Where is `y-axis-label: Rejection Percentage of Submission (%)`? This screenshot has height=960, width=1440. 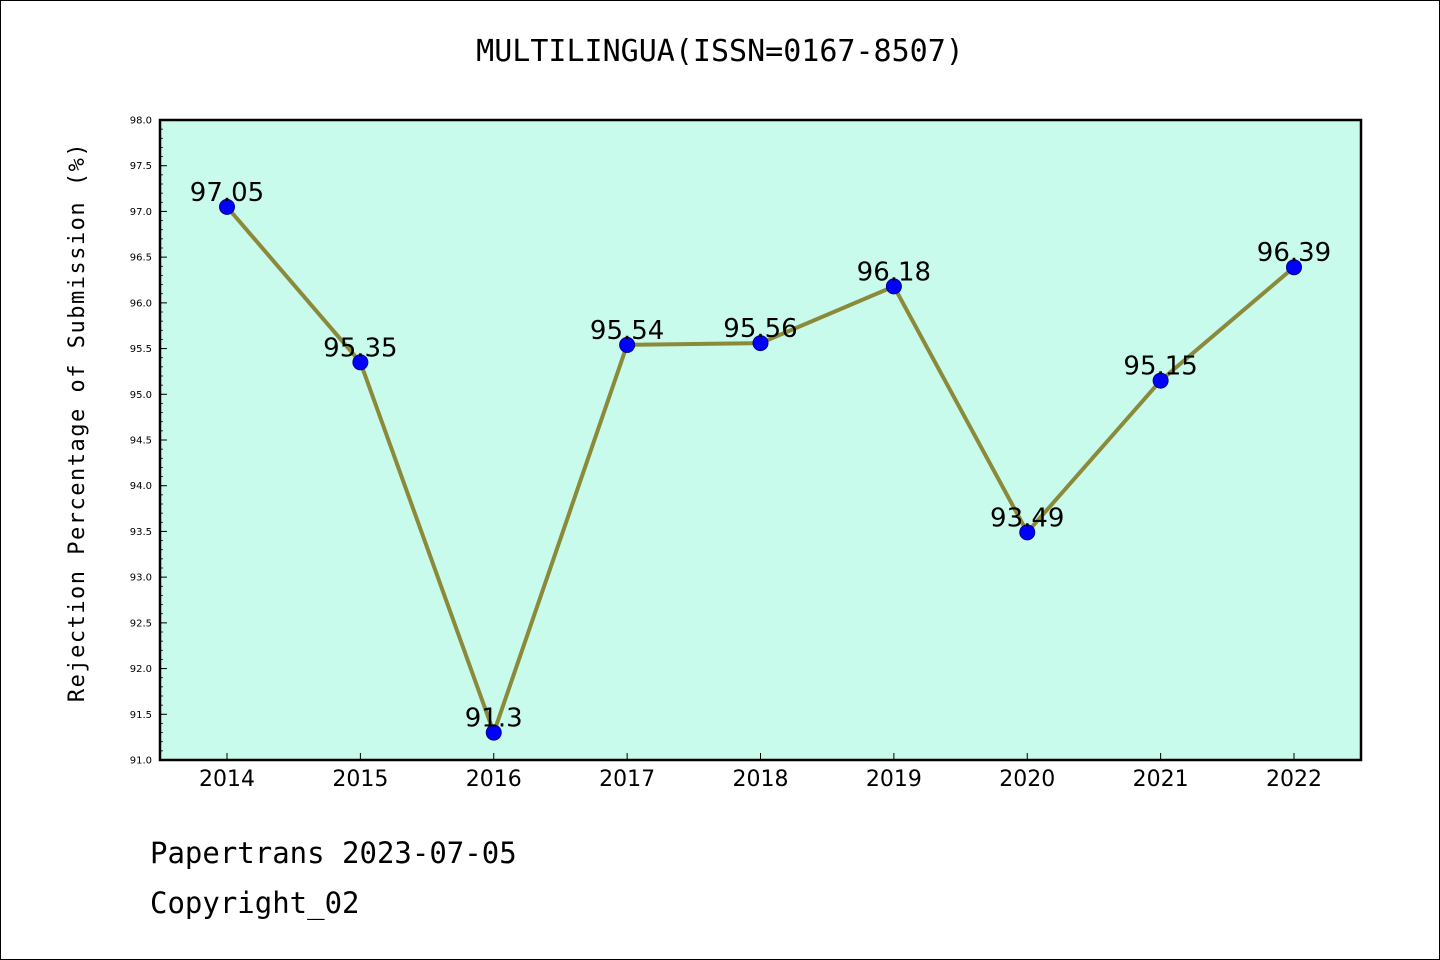 y-axis-label: Rejection Percentage of Submission (%) is located at coordinates (77, 422).